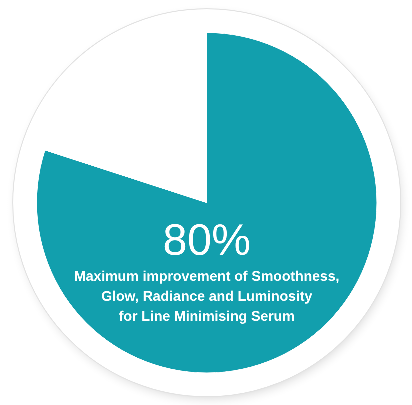 The height and width of the screenshot is (405, 412). Describe the element at coordinates (207, 296) in the screenshot. I see `text: Maximum improvement of Smoothness, Glow, Radiance and Luminosity for Line Minimising Serum` at that location.